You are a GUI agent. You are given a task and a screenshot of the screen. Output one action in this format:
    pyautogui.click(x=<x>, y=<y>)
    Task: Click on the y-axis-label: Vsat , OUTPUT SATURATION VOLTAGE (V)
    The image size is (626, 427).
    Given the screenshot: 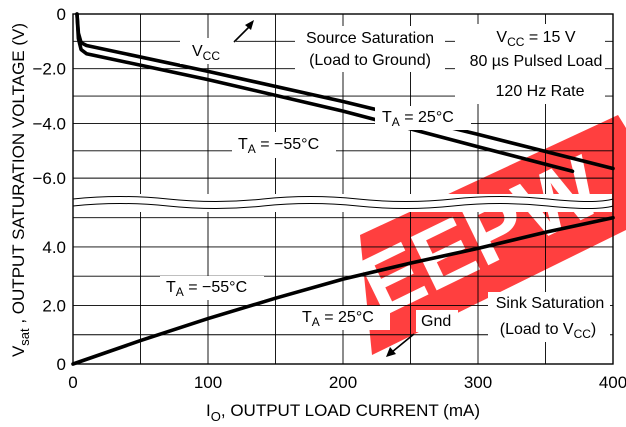 What is the action you would take?
    pyautogui.click(x=20, y=190)
    